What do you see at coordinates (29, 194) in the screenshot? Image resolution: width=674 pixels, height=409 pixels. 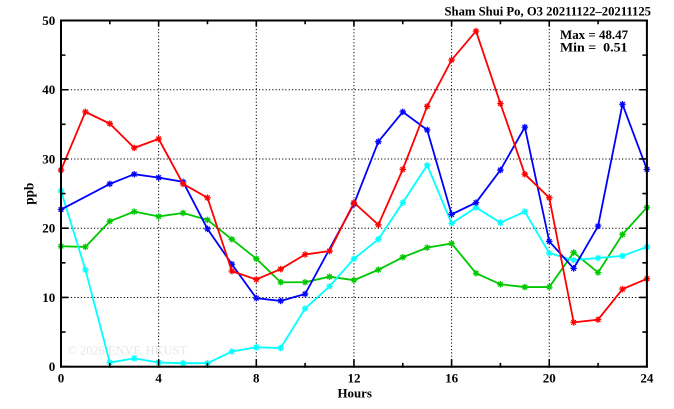 I see `svg-text: ppb` at bounding box center [29, 194].